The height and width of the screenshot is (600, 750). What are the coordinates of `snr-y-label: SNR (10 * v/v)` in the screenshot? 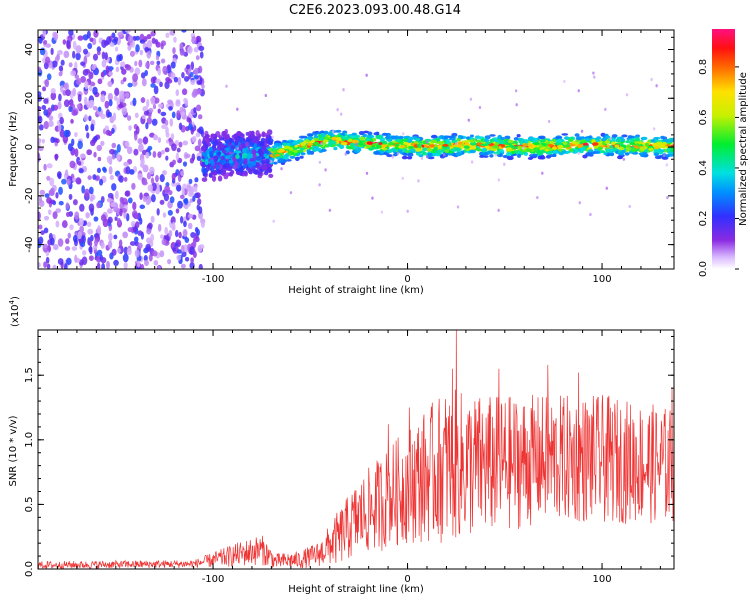 It's located at (13, 450).